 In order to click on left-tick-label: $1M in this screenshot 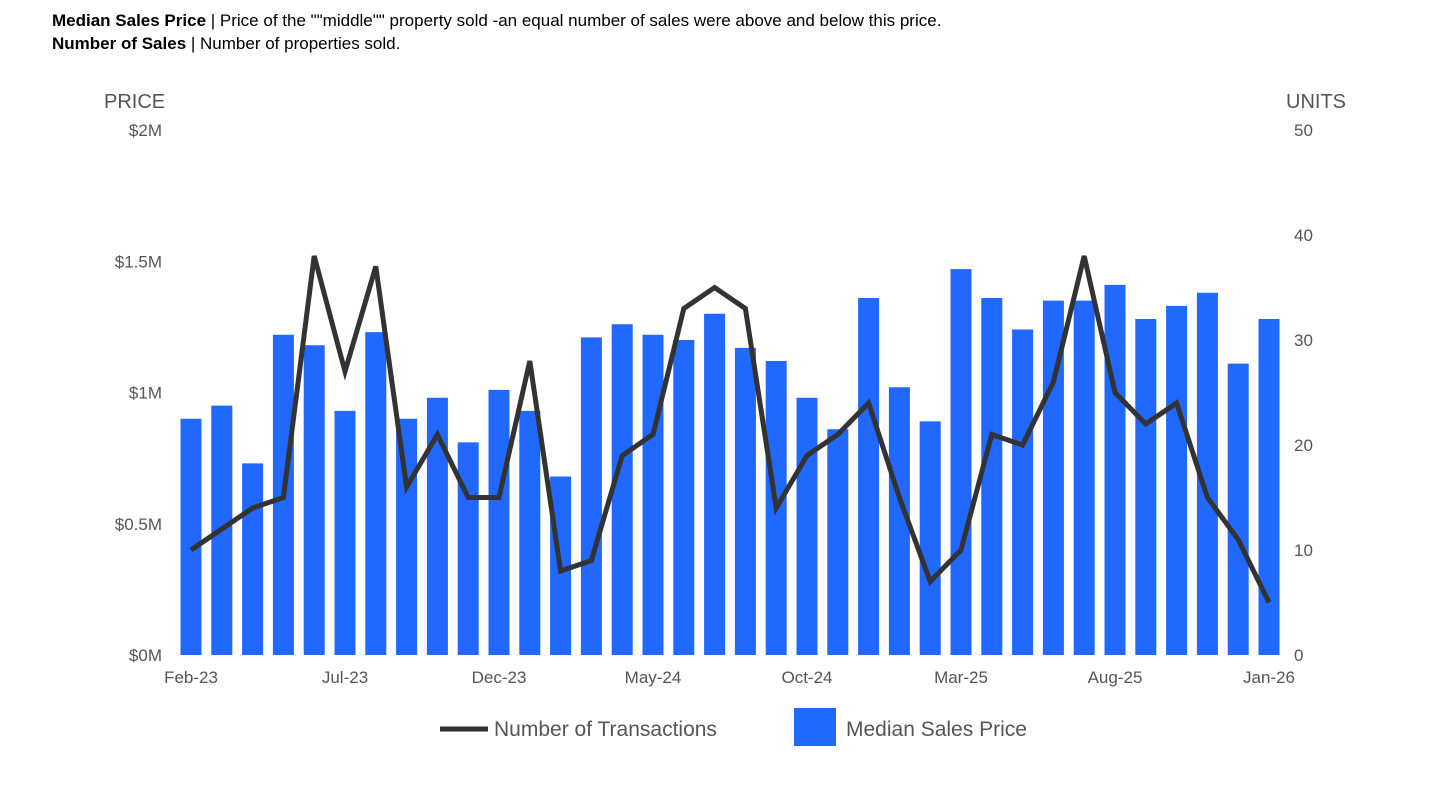, I will do `click(145, 393)`.